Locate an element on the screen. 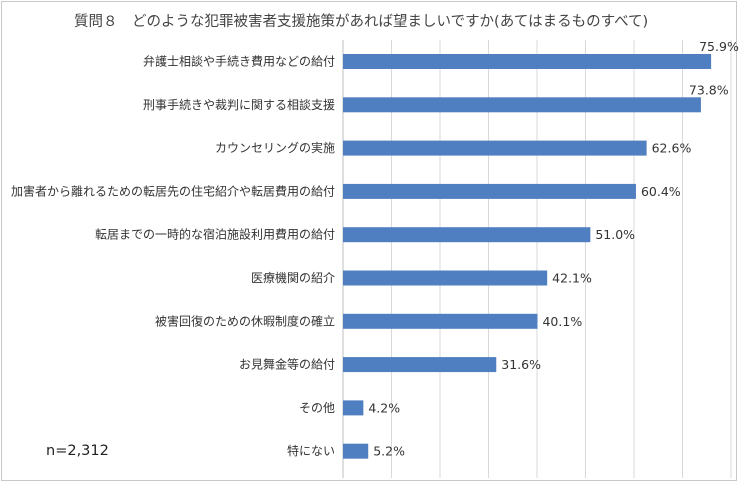  category-label: お見舞金等の給付 is located at coordinates (287, 364).